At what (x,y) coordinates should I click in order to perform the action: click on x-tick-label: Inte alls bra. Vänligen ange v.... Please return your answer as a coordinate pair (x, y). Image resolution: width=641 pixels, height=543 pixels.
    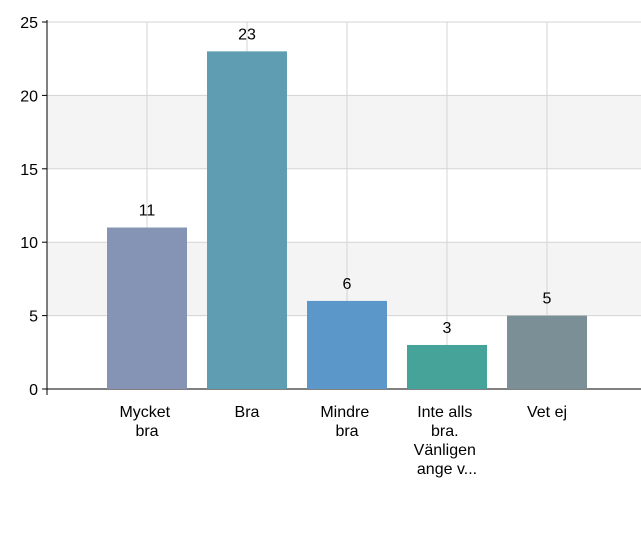
    Looking at the image, I should click on (447, 441).